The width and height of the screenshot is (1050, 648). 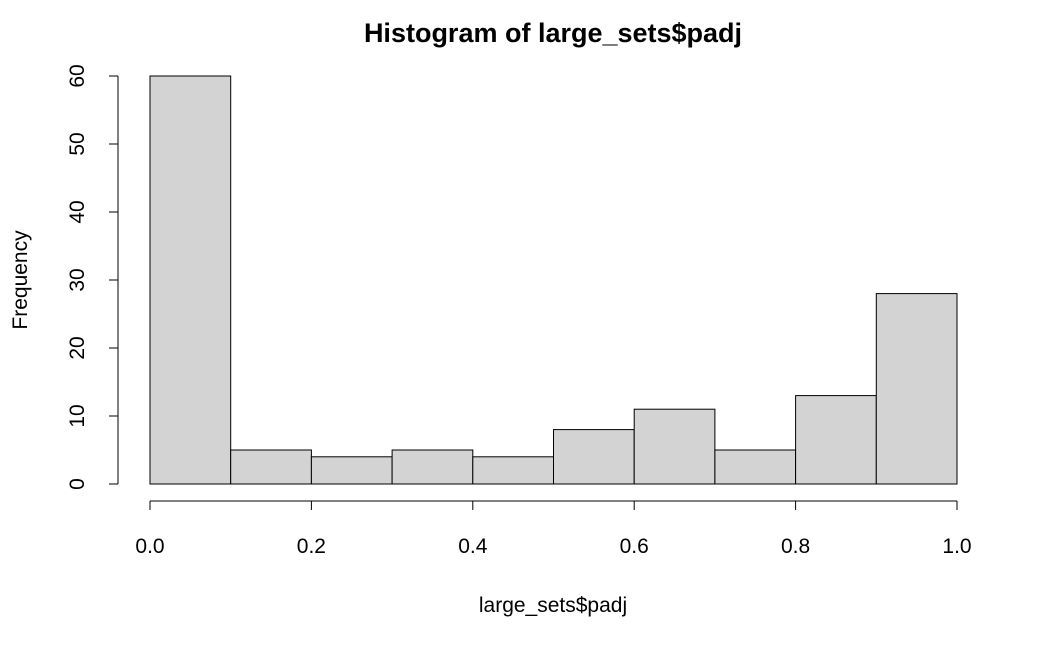 What do you see at coordinates (77, 347) in the screenshot?
I see `y-tick-label-3: 20` at bounding box center [77, 347].